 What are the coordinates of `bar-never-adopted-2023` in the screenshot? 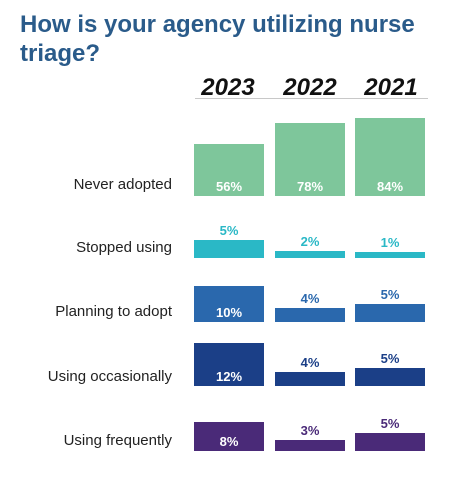 It's located at (229, 170).